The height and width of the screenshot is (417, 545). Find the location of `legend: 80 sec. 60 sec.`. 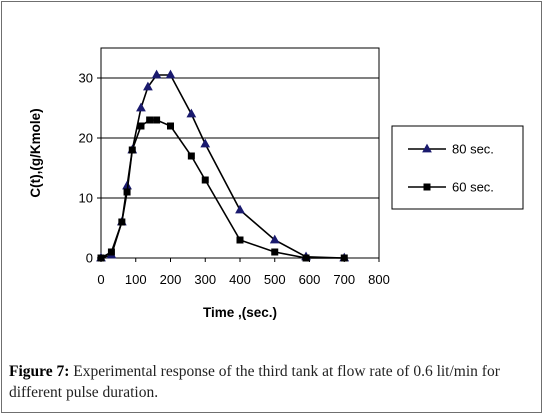

legend: 80 sec. 60 sec. is located at coordinates (457, 167).